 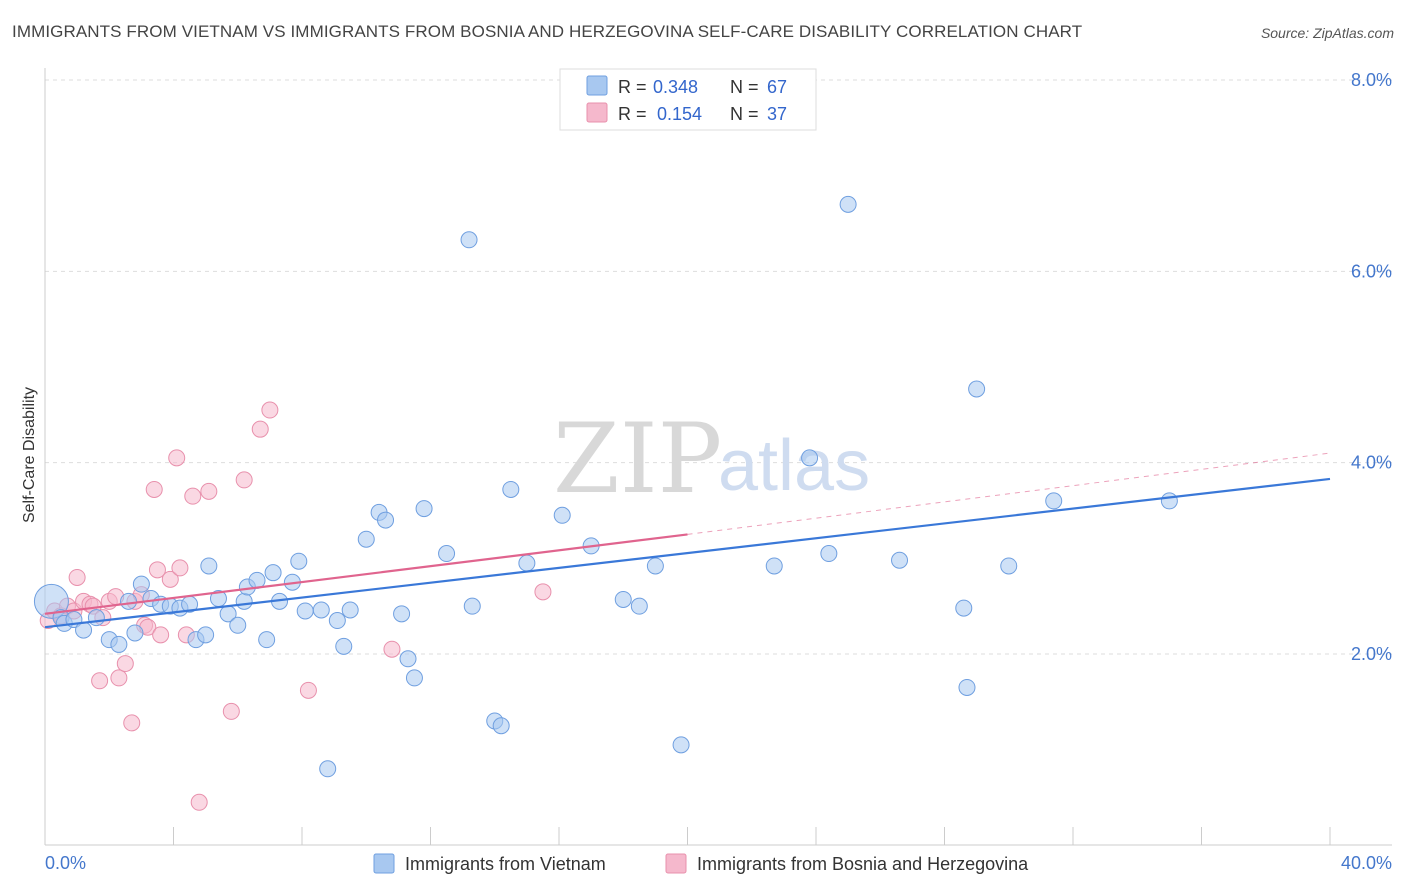 I want to click on trend-line, so click(x=366, y=574).